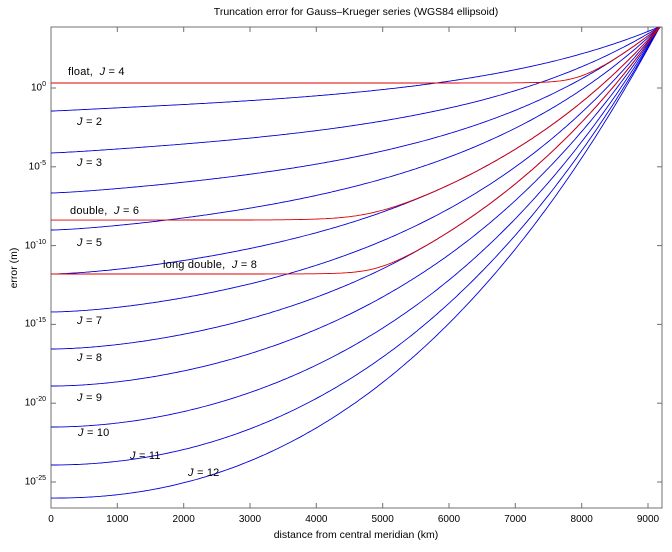  What do you see at coordinates (38, 87) in the screenshot?
I see `y-tick-label: 10⁰` at bounding box center [38, 87].